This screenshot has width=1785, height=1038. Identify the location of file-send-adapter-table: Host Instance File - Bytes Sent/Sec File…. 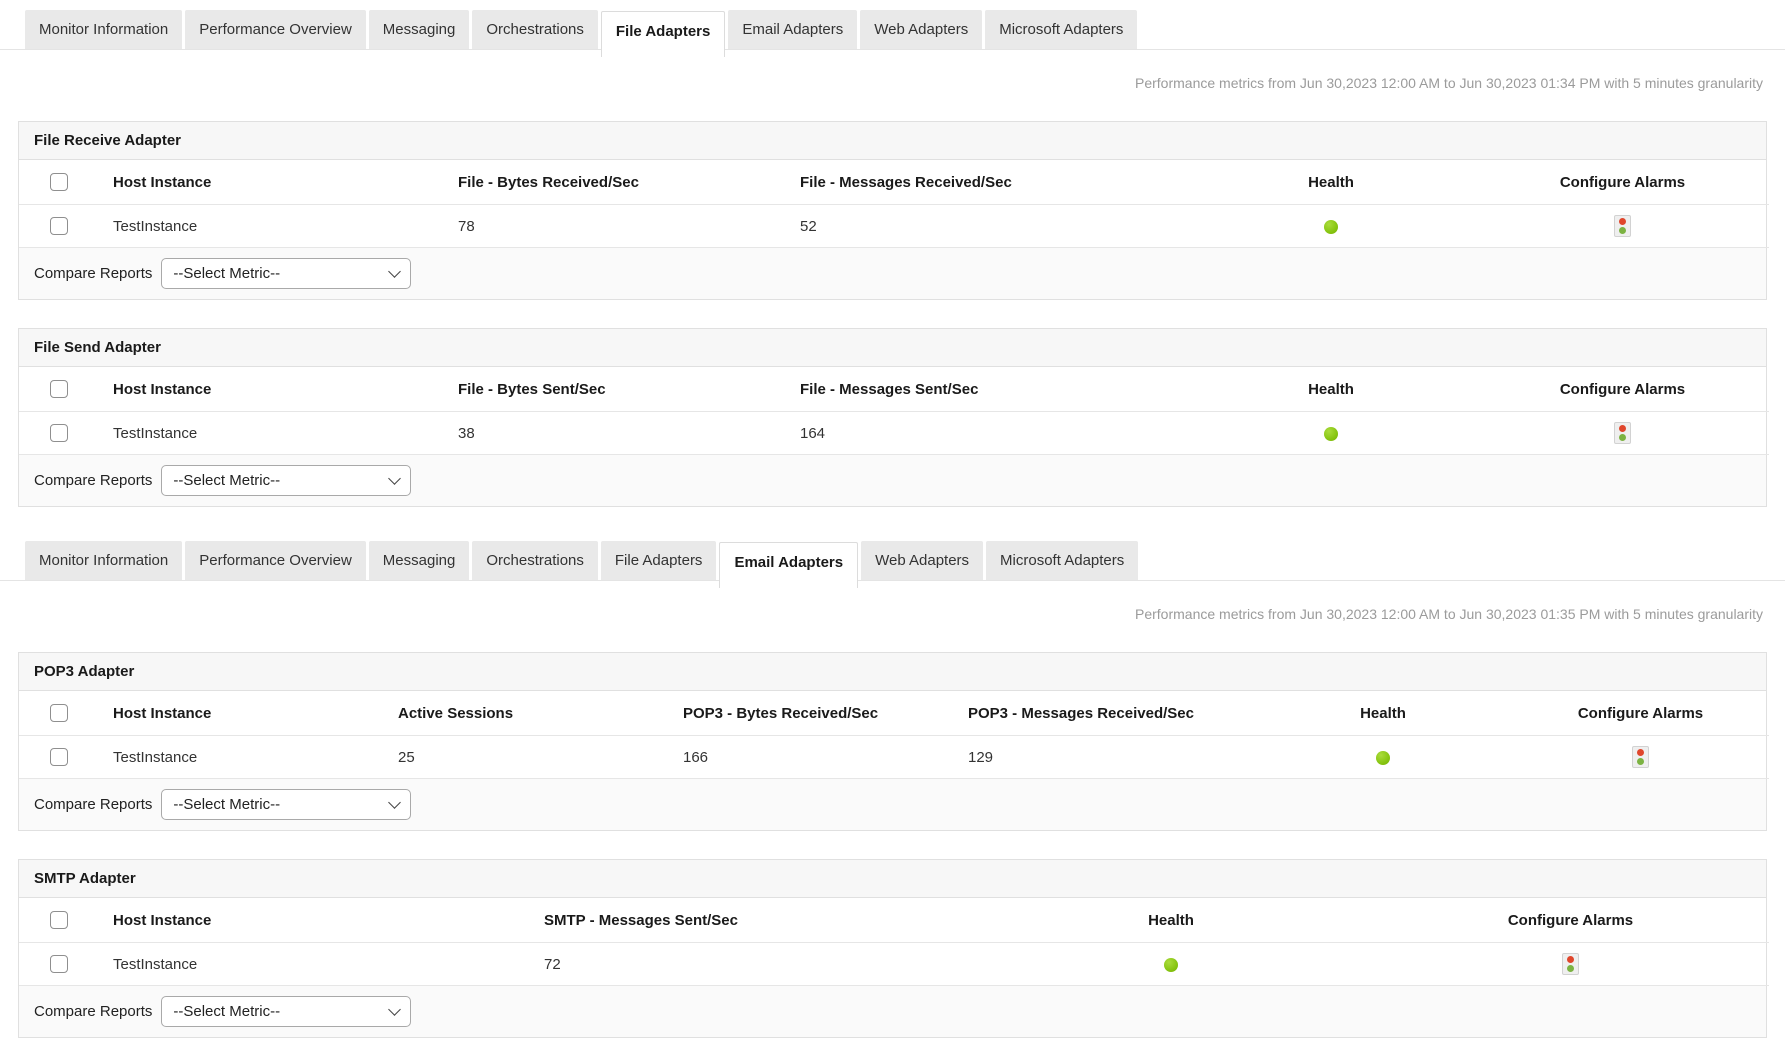
(894, 411).